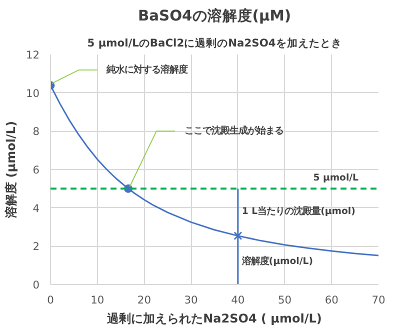 The height and width of the screenshot is (328, 400). Describe the element at coordinates (33, 55) in the screenshot. I see `y-tick-label: 12` at that location.